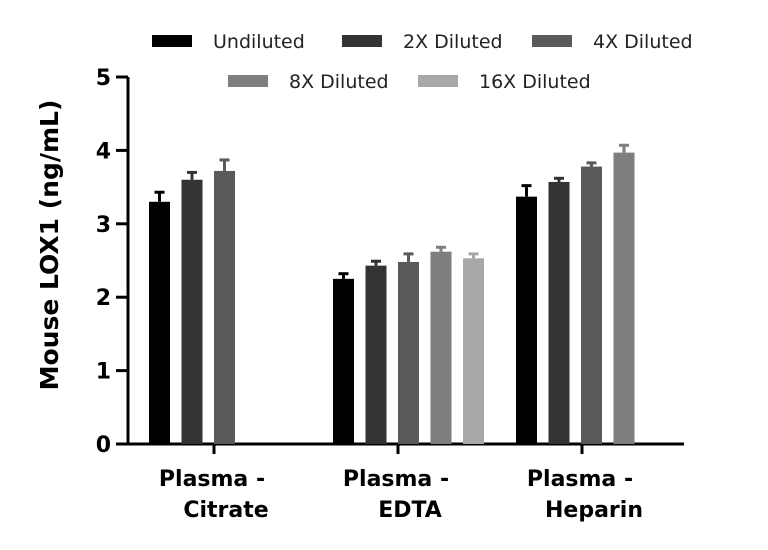 The image size is (768, 550). What do you see at coordinates (103, 445) in the screenshot?
I see `y-tick-label: 0` at bounding box center [103, 445].